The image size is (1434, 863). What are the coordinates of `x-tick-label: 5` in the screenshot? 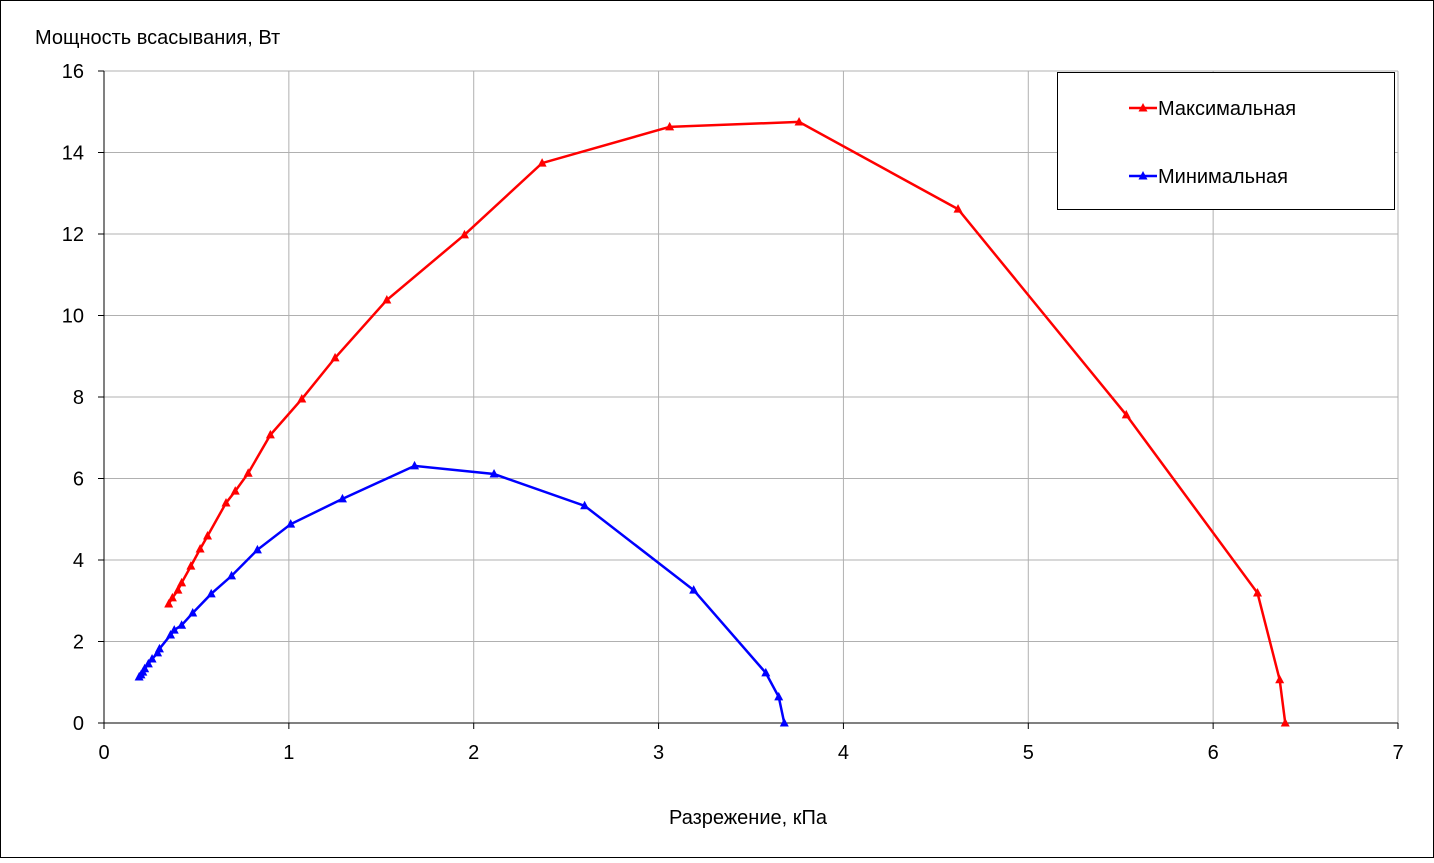 It's located at (1028, 753).